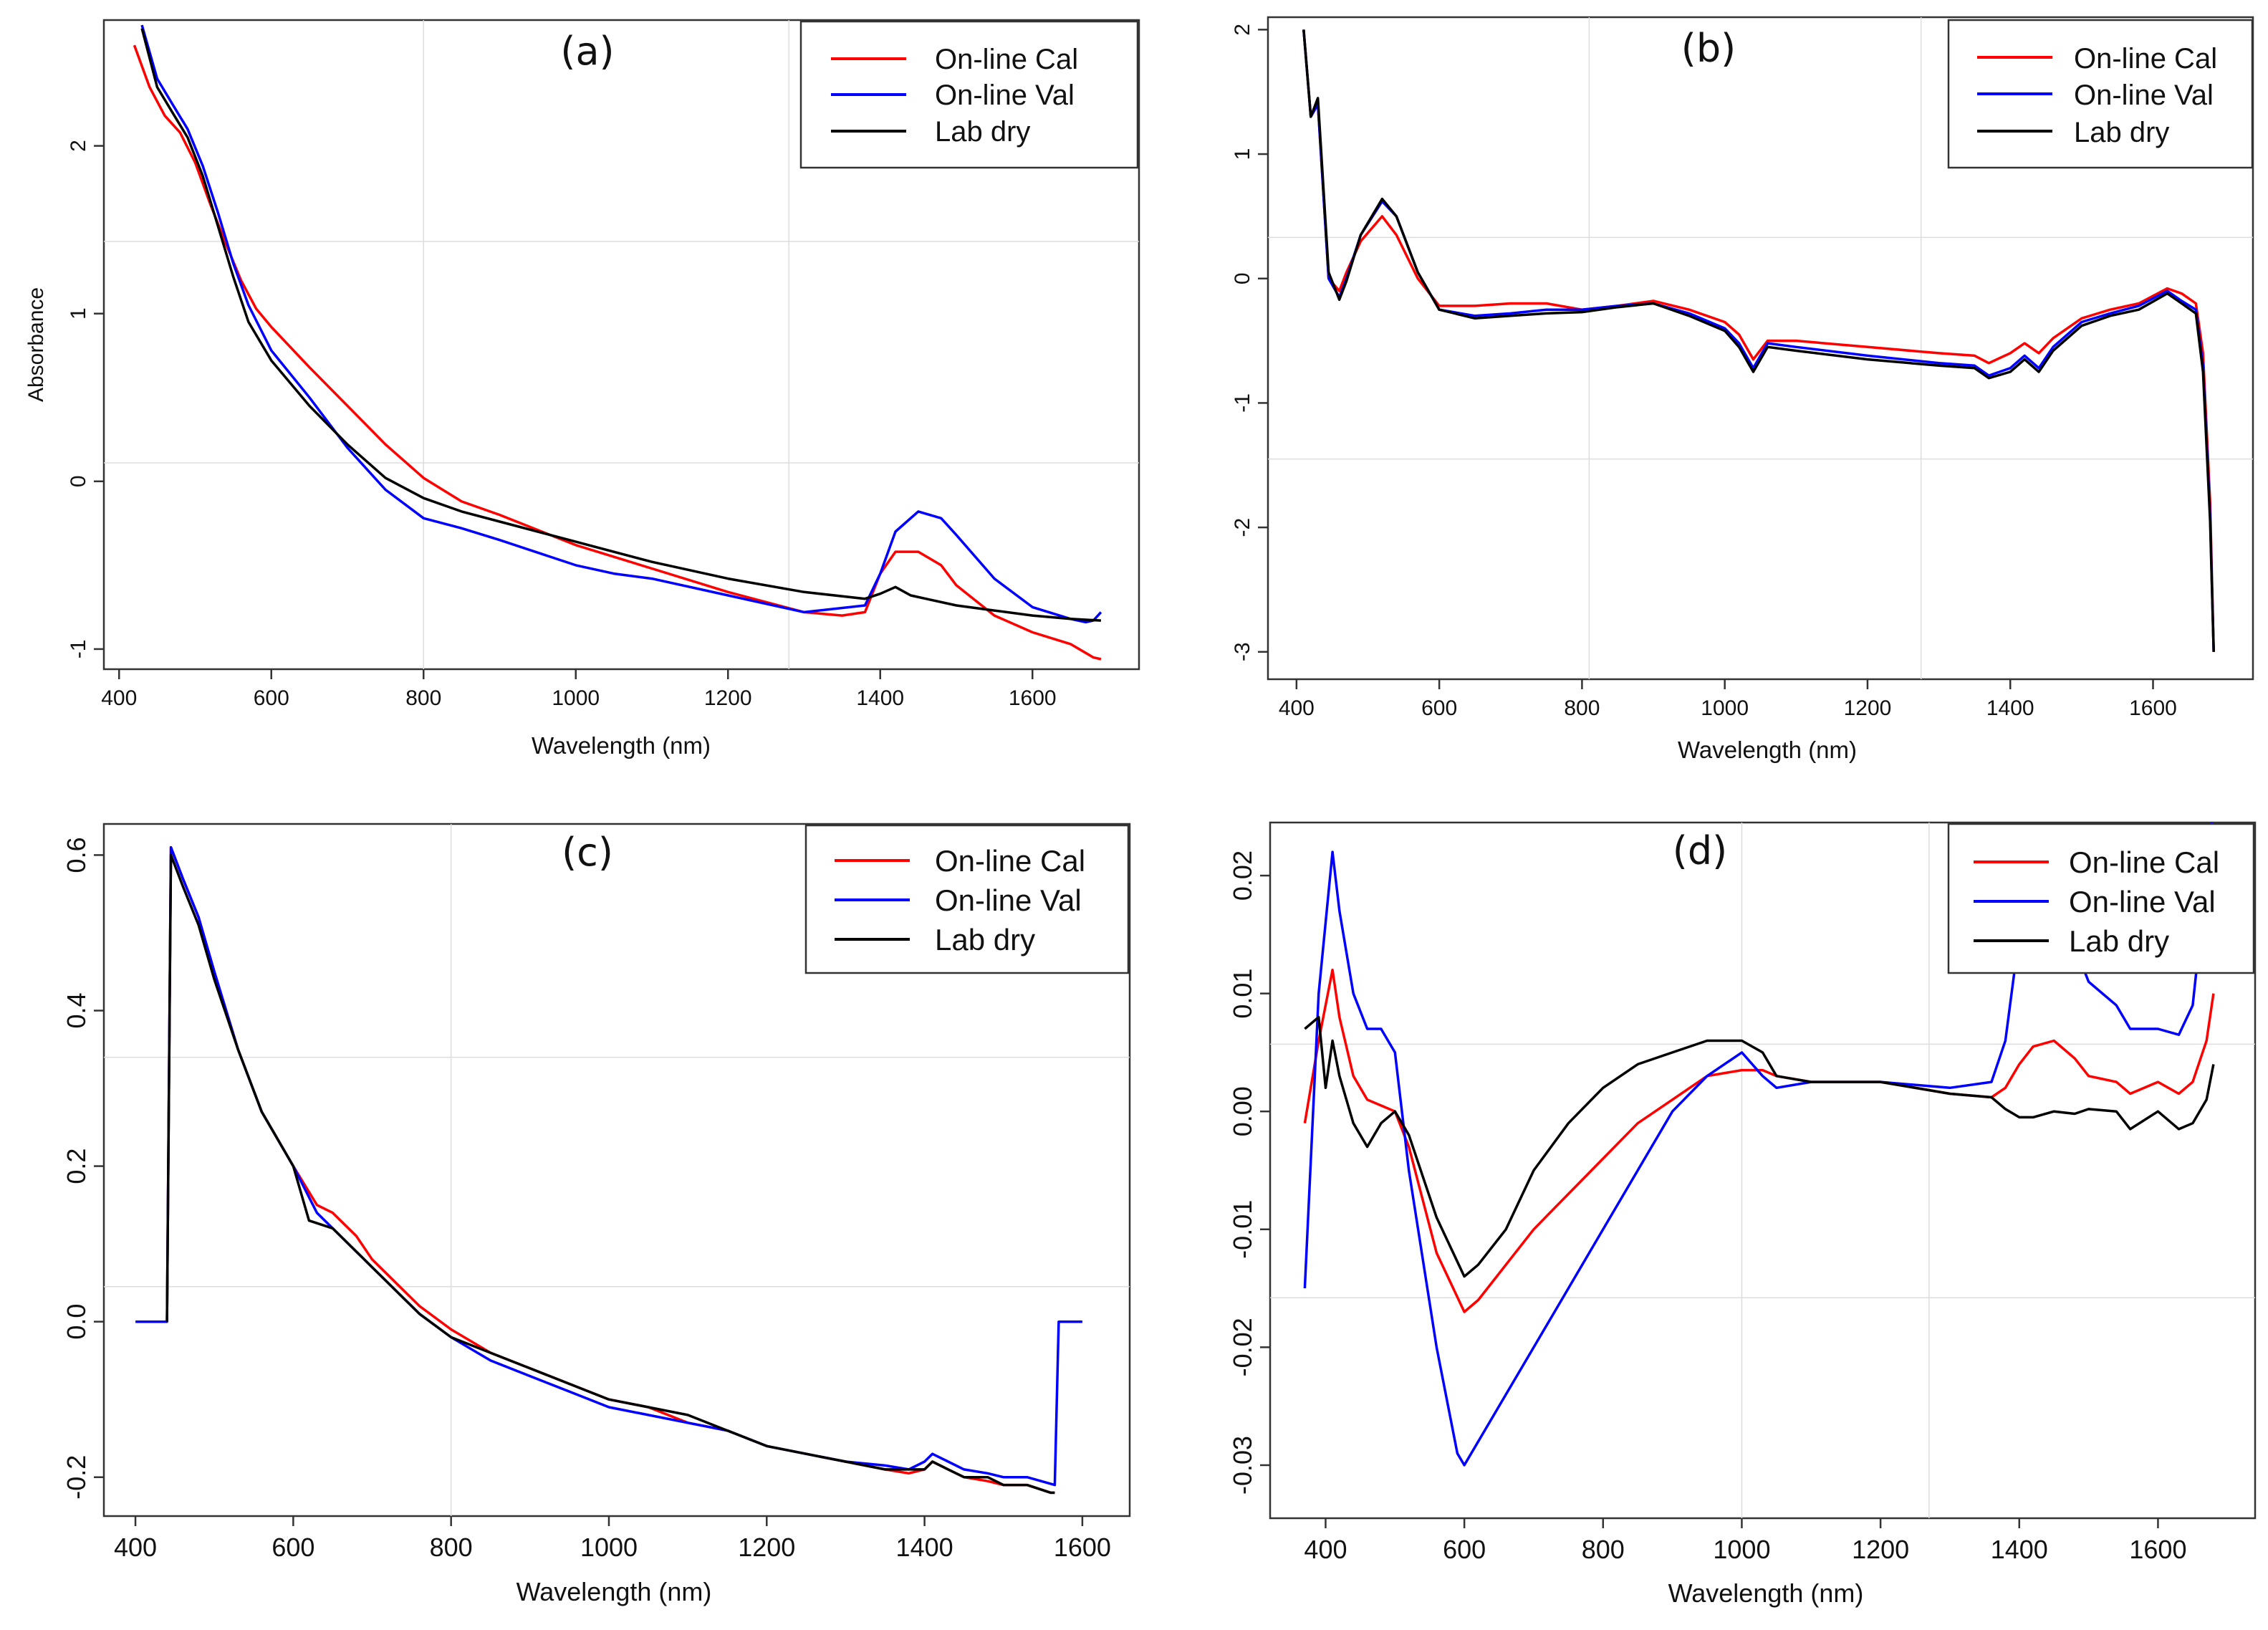 Image resolution: width=2268 pixels, height=1630 pixels. Describe the element at coordinates (621, 745) in the screenshot. I see `panel-a-x-title: Wavelength (nm)` at that location.